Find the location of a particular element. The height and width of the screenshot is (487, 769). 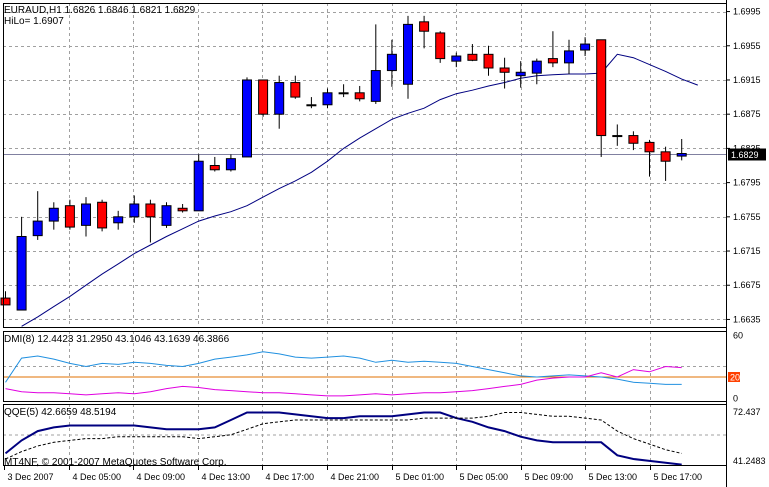

qqe-label: QQE(5) 42.6659 48.5194 is located at coordinates (60, 412).